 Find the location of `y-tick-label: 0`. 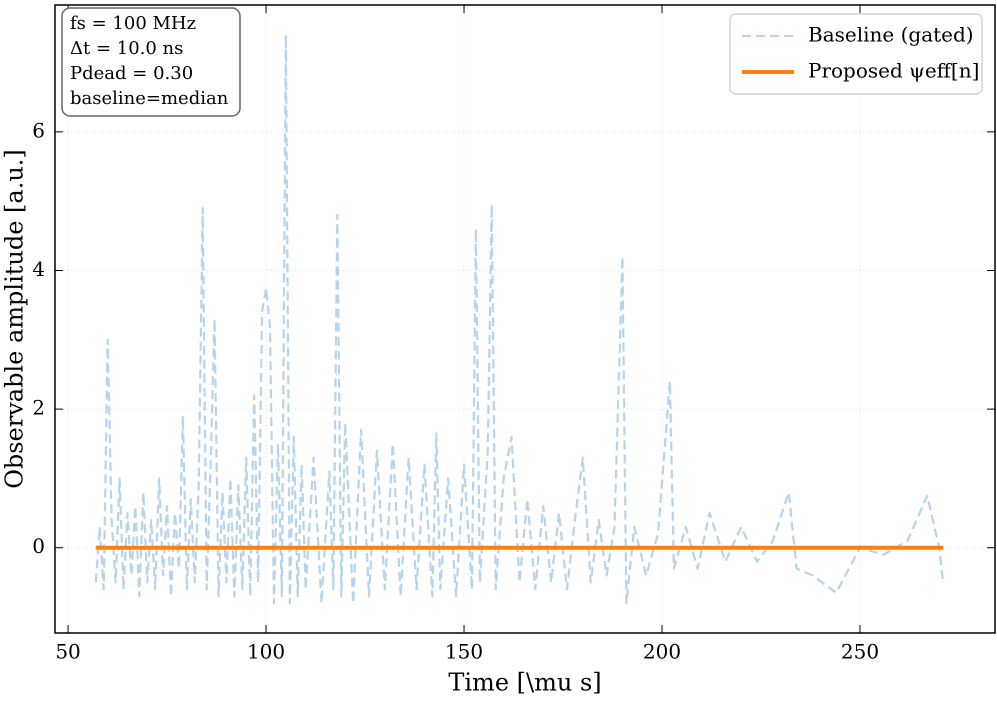

y-tick-label: 0 is located at coordinates (38, 546).